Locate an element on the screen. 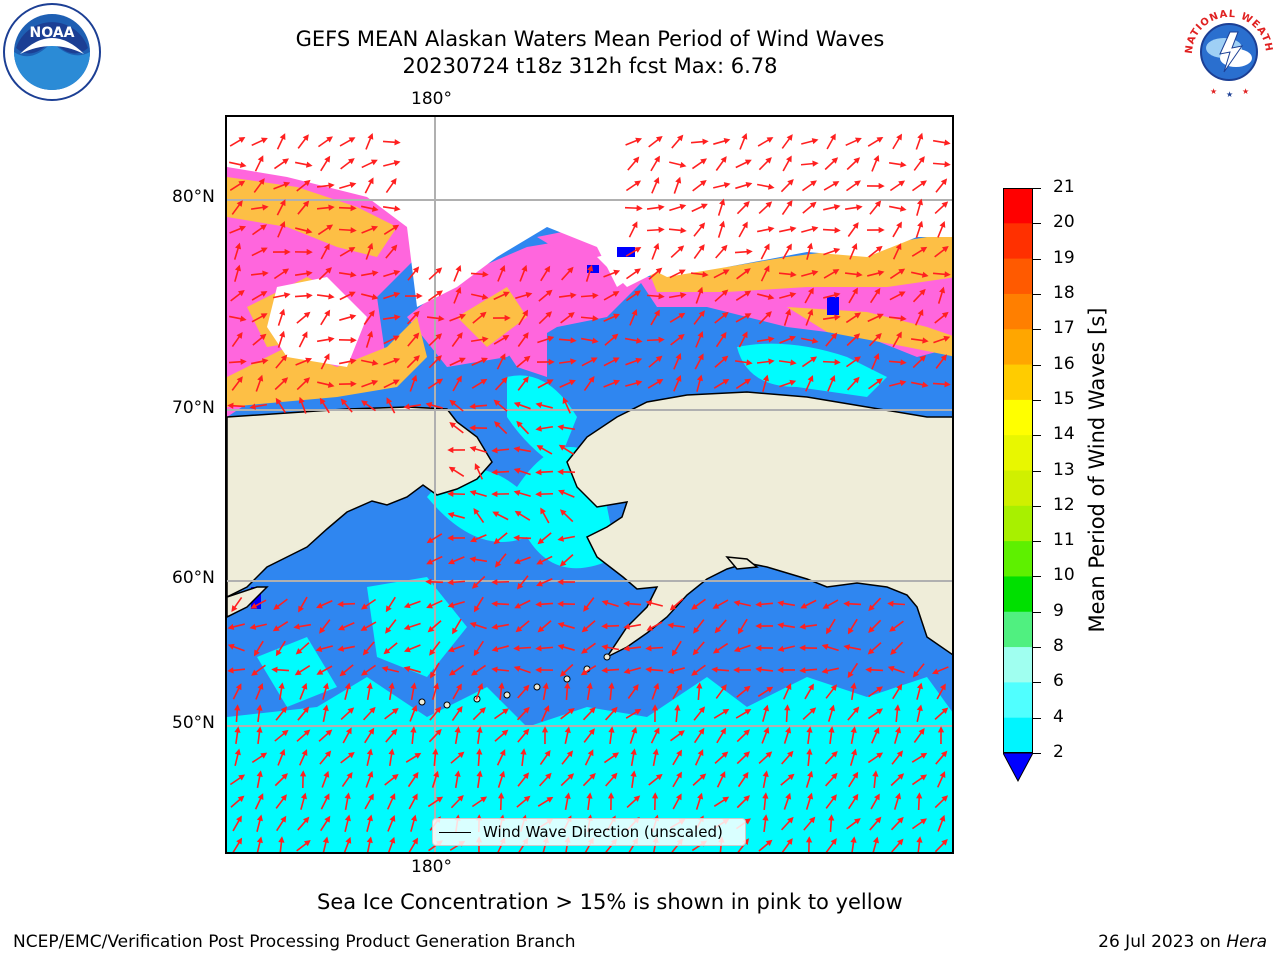 Image resolution: width=1280 pixels, height=960 pixels. colorbar-band is located at coordinates (1018, 735).